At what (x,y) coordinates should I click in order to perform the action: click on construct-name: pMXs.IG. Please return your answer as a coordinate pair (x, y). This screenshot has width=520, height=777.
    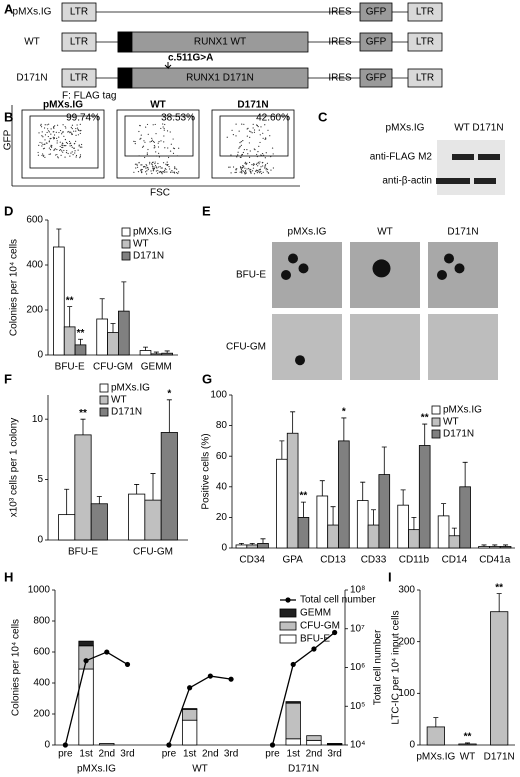
    Looking at the image, I should click on (32, 12).